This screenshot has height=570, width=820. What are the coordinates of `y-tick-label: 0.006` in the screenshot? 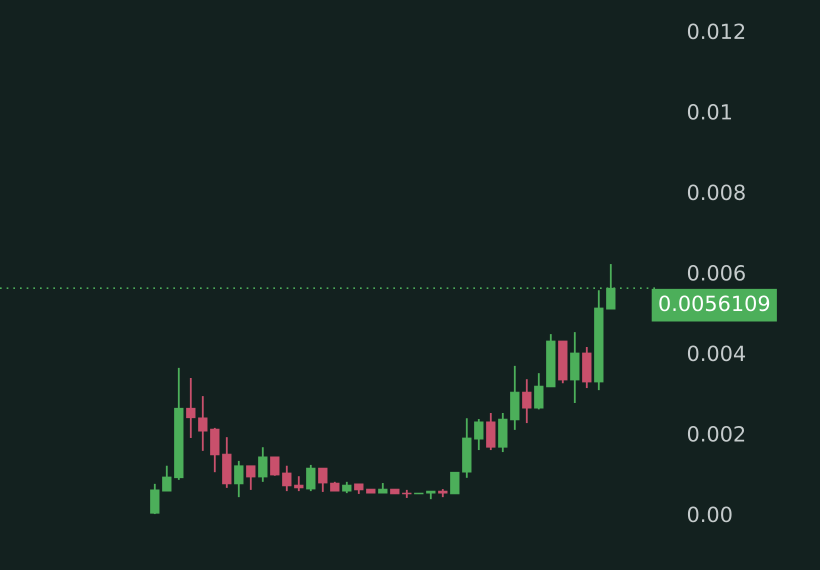 It's located at (716, 272).